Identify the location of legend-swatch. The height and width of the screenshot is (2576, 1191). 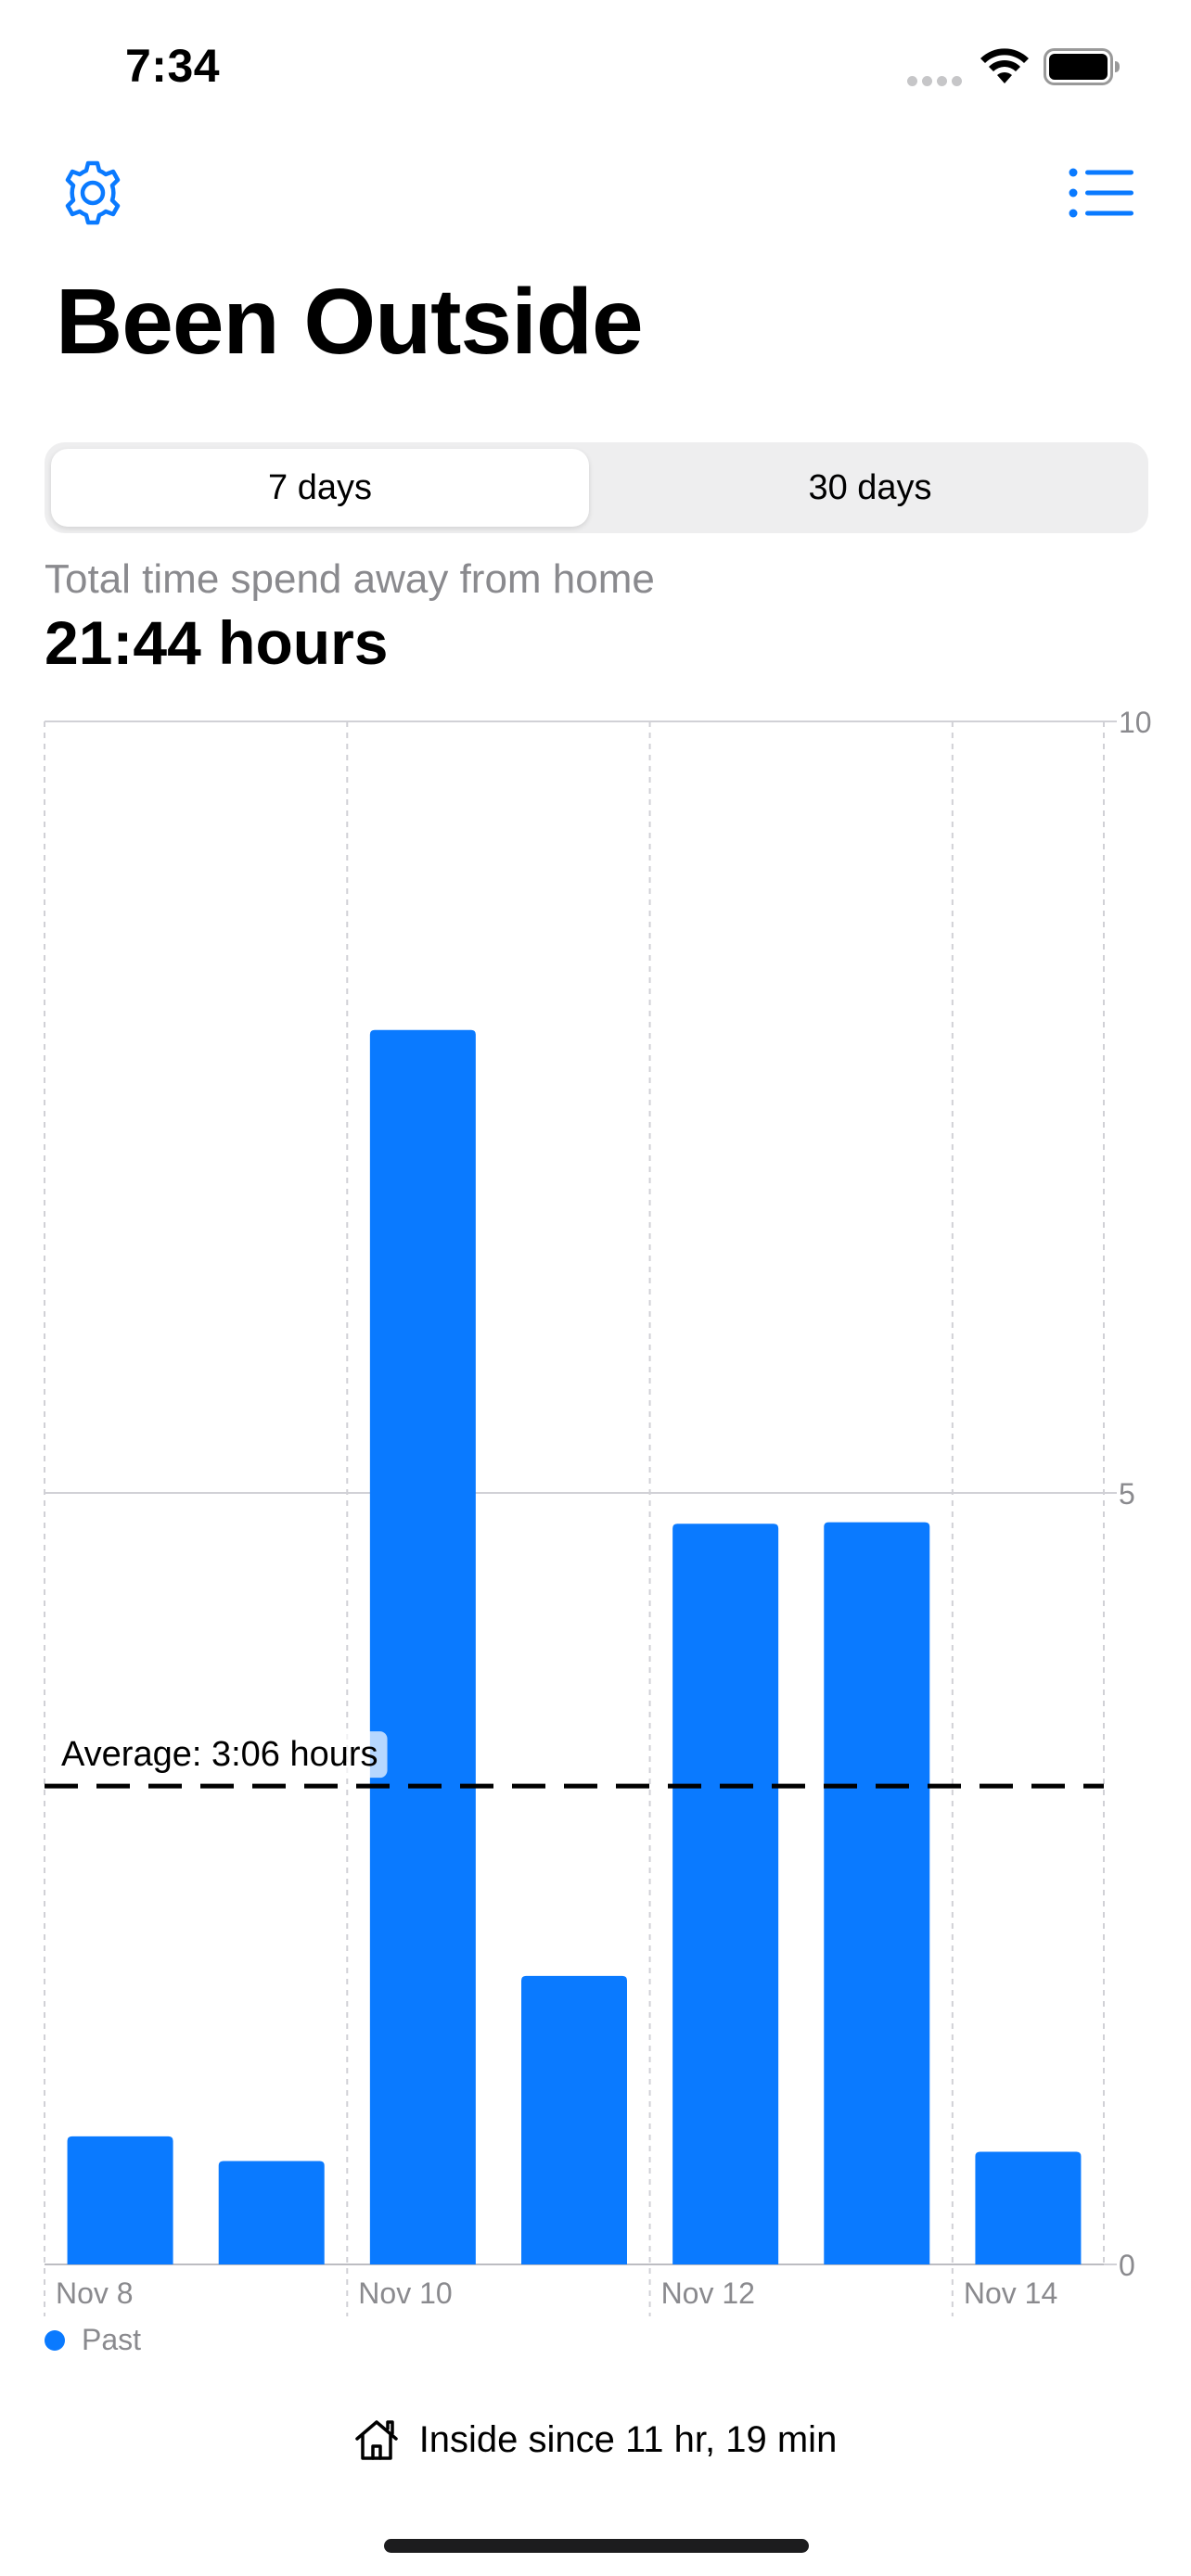
(55, 2340).